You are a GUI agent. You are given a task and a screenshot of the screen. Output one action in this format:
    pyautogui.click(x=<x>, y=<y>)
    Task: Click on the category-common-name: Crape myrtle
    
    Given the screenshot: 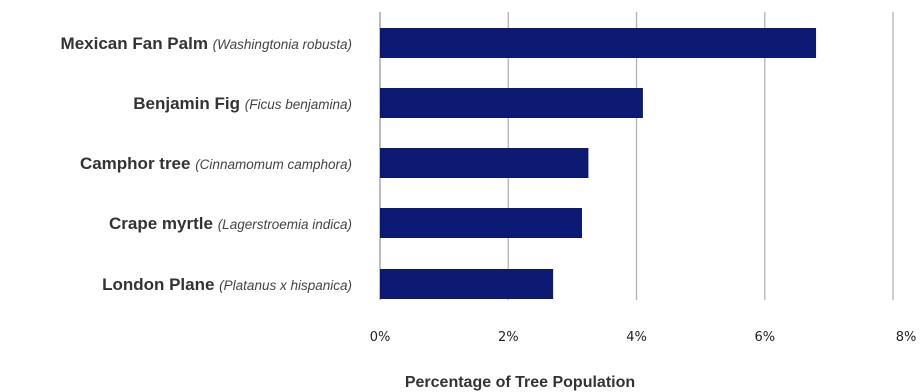 What is the action you would take?
    pyautogui.click(x=163, y=223)
    